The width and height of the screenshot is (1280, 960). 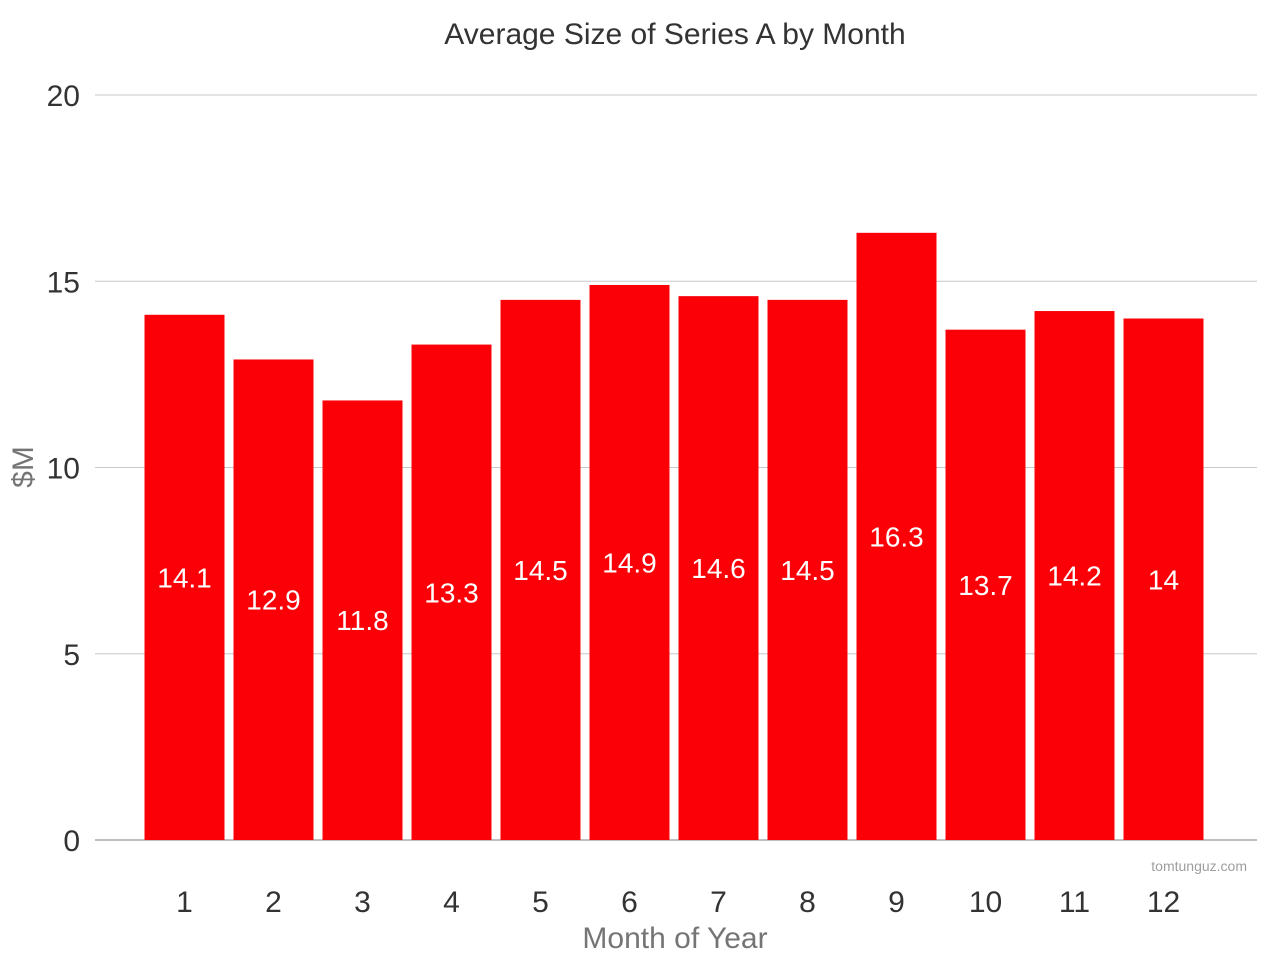 I want to click on y-tick-label: 10, so click(x=63, y=469).